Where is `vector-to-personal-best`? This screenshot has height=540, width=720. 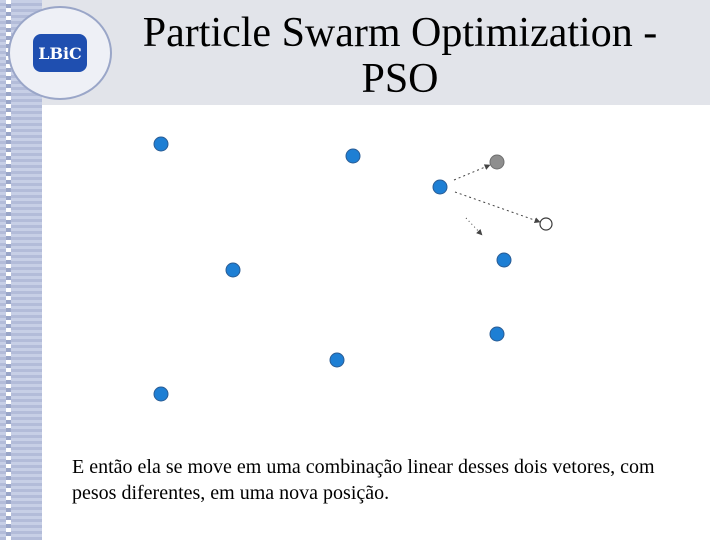
vector-to-personal-best is located at coordinates (472, 172).